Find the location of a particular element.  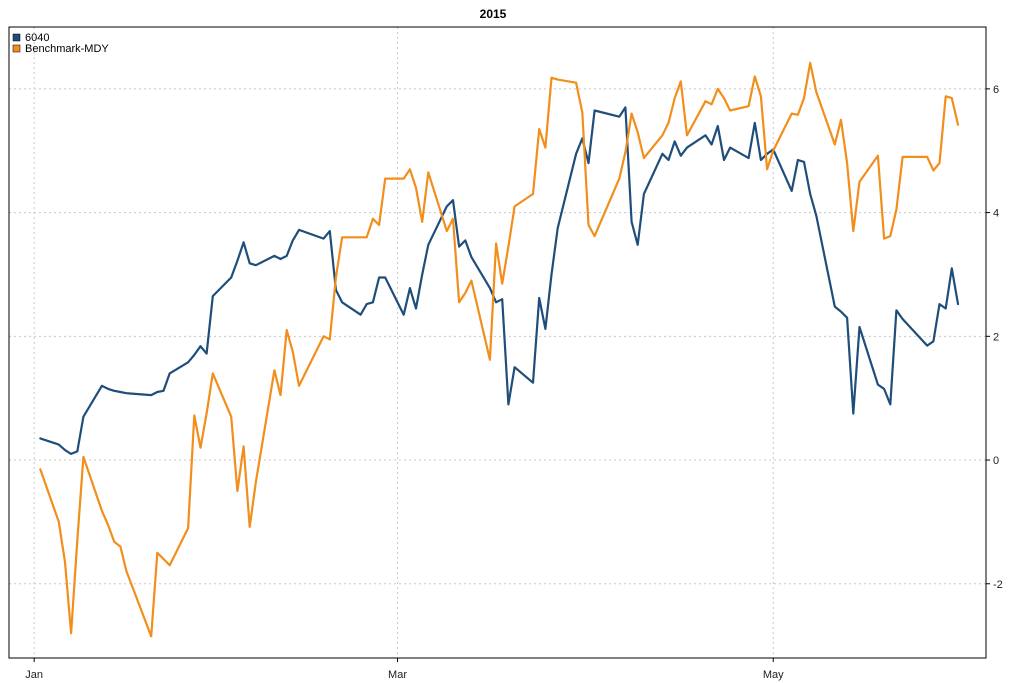

y-tick-label: -2 is located at coordinates (998, 585).